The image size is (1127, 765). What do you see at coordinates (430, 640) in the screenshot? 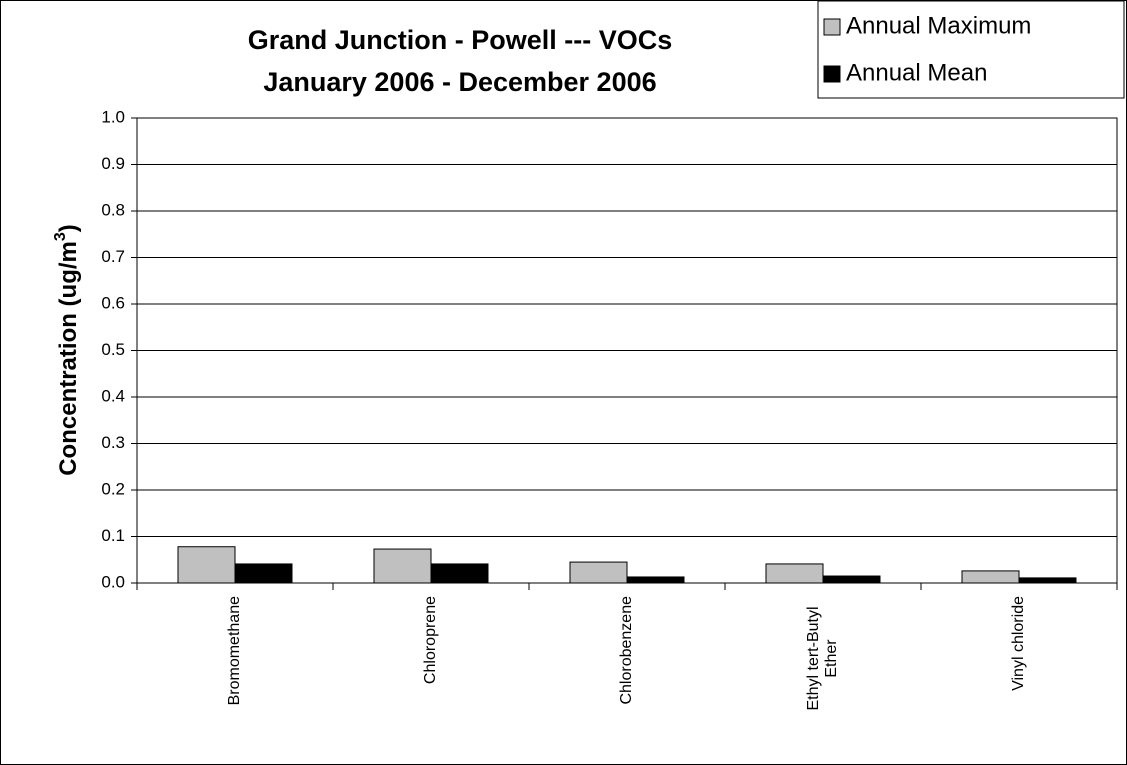
I see `x-tick-label-text: Chloroprene` at bounding box center [430, 640].